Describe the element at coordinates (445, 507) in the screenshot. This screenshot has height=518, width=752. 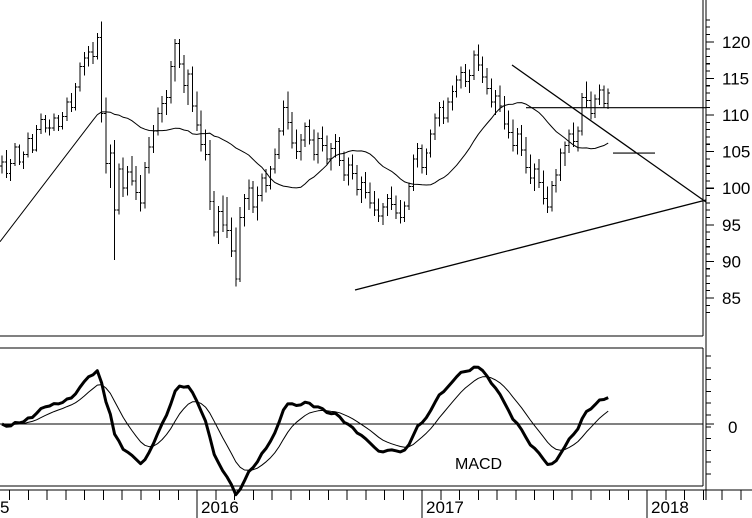
I see `x-tick-label: 2017` at that location.